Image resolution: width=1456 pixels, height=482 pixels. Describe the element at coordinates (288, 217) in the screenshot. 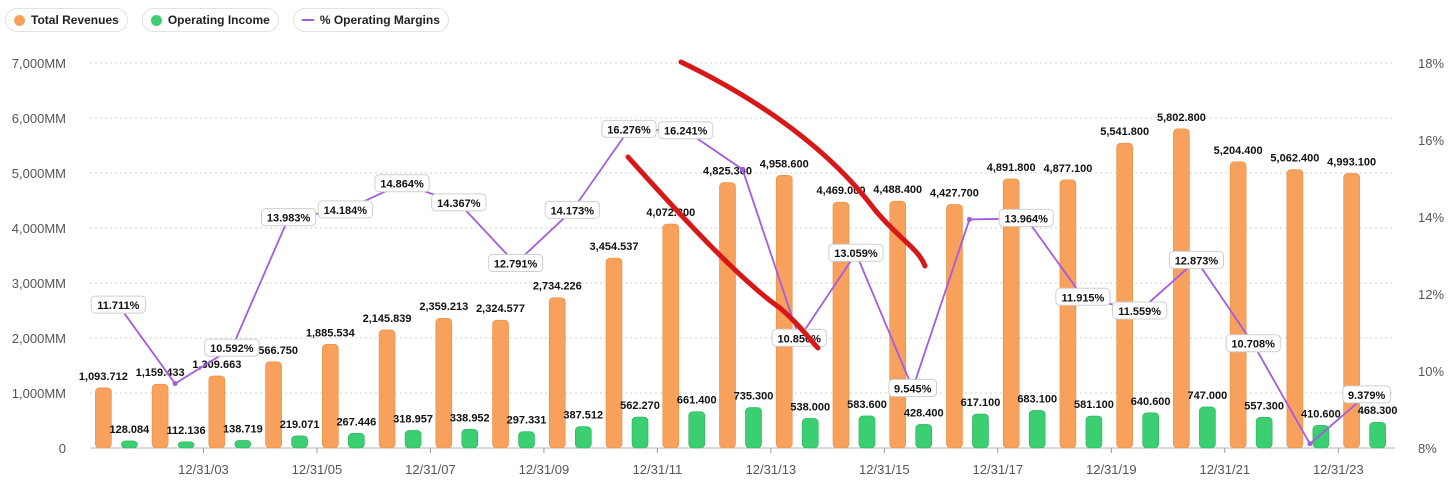

I see `margin-label-group: 13.983%` at that location.